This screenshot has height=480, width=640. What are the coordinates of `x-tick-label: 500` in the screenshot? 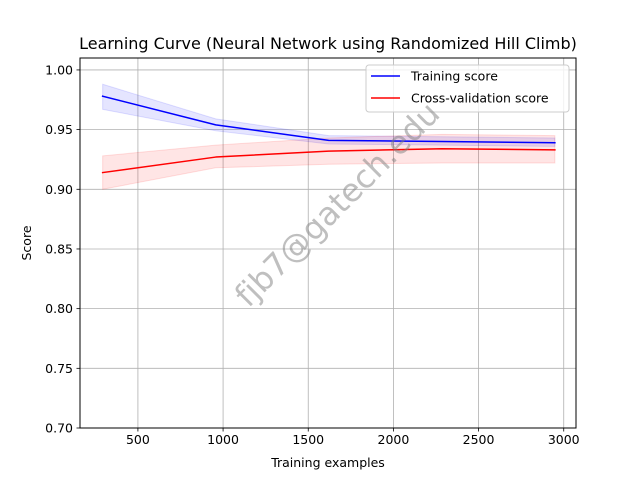 It's located at (138, 439).